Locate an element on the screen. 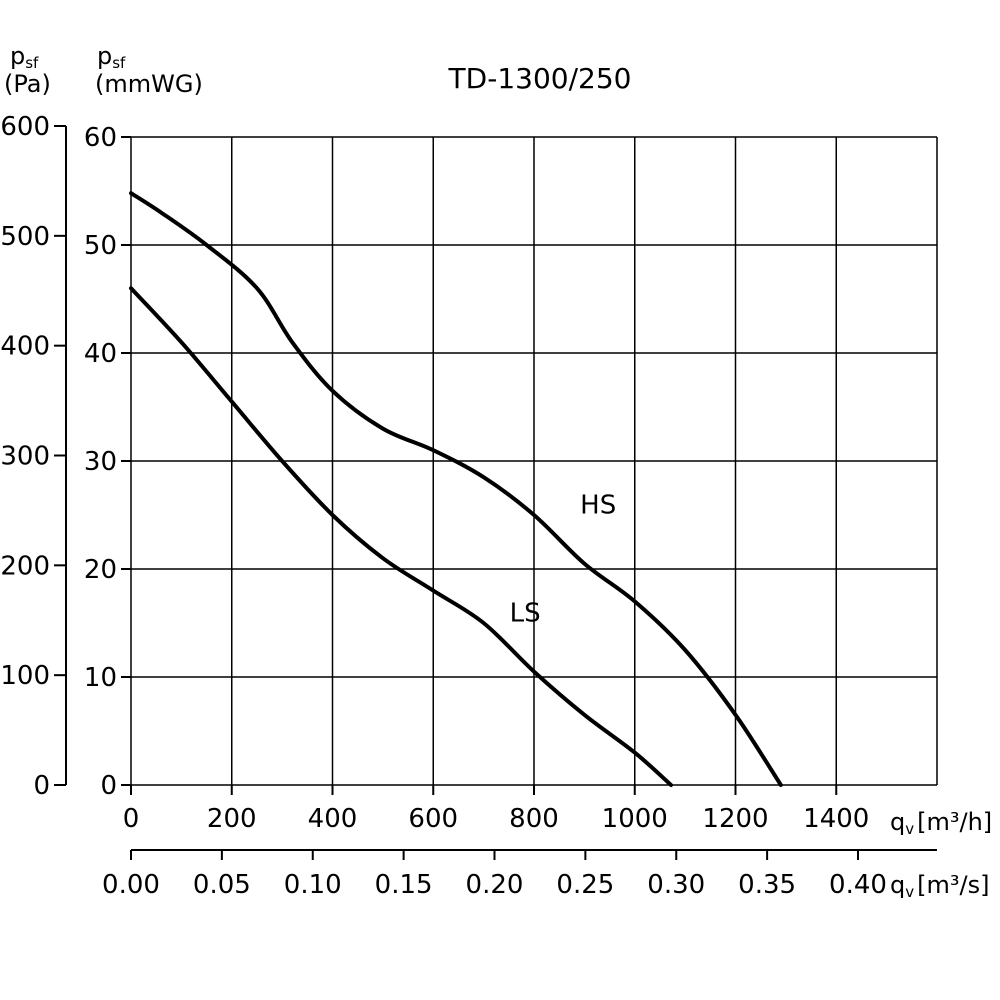 This screenshot has height=1000, width=1000. x-secondary-subscript: v is located at coordinates (909, 892).